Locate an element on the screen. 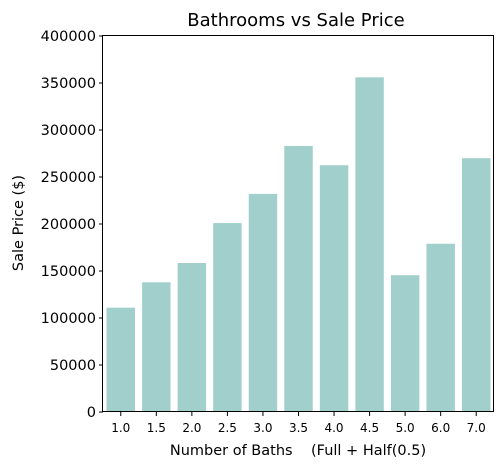  y-tick-label: 150000 is located at coordinates (68, 272).